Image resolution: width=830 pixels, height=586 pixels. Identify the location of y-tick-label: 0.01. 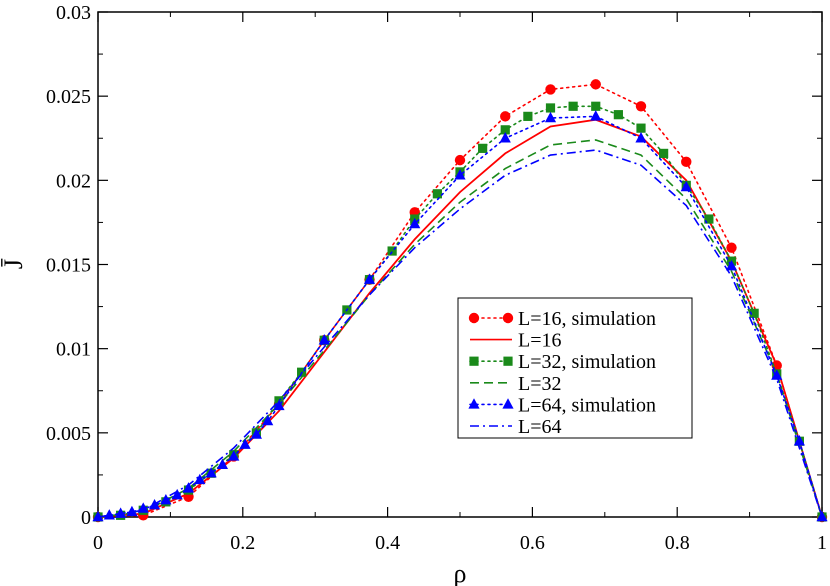
(73, 350).